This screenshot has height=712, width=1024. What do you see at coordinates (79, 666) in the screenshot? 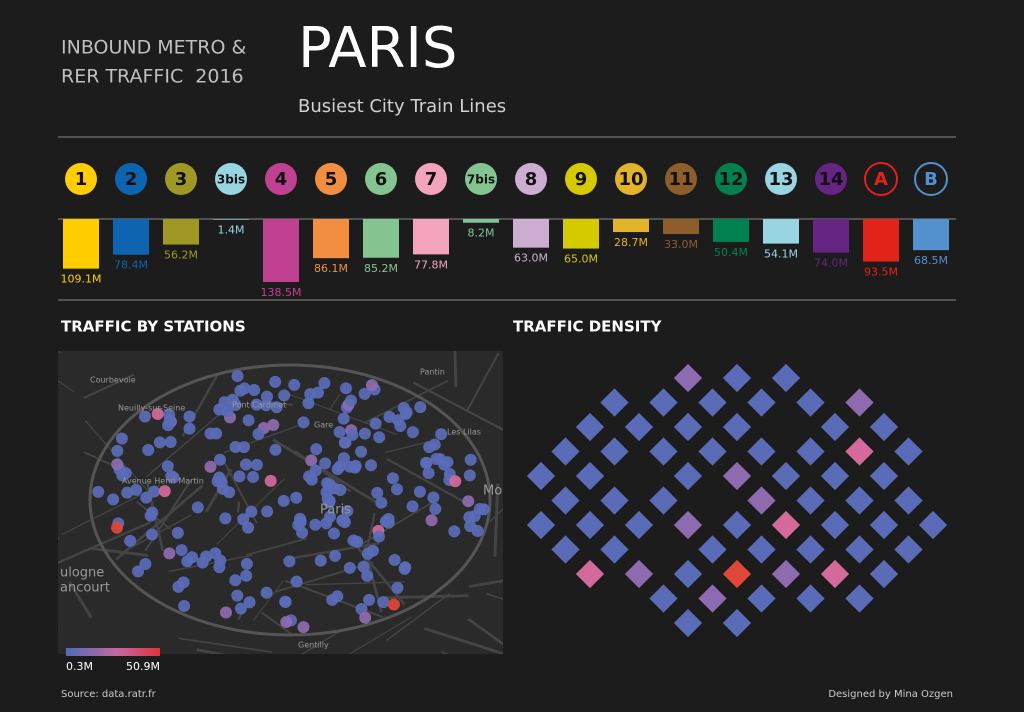
I see `legend-min: 0.3M` at bounding box center [79, 666].